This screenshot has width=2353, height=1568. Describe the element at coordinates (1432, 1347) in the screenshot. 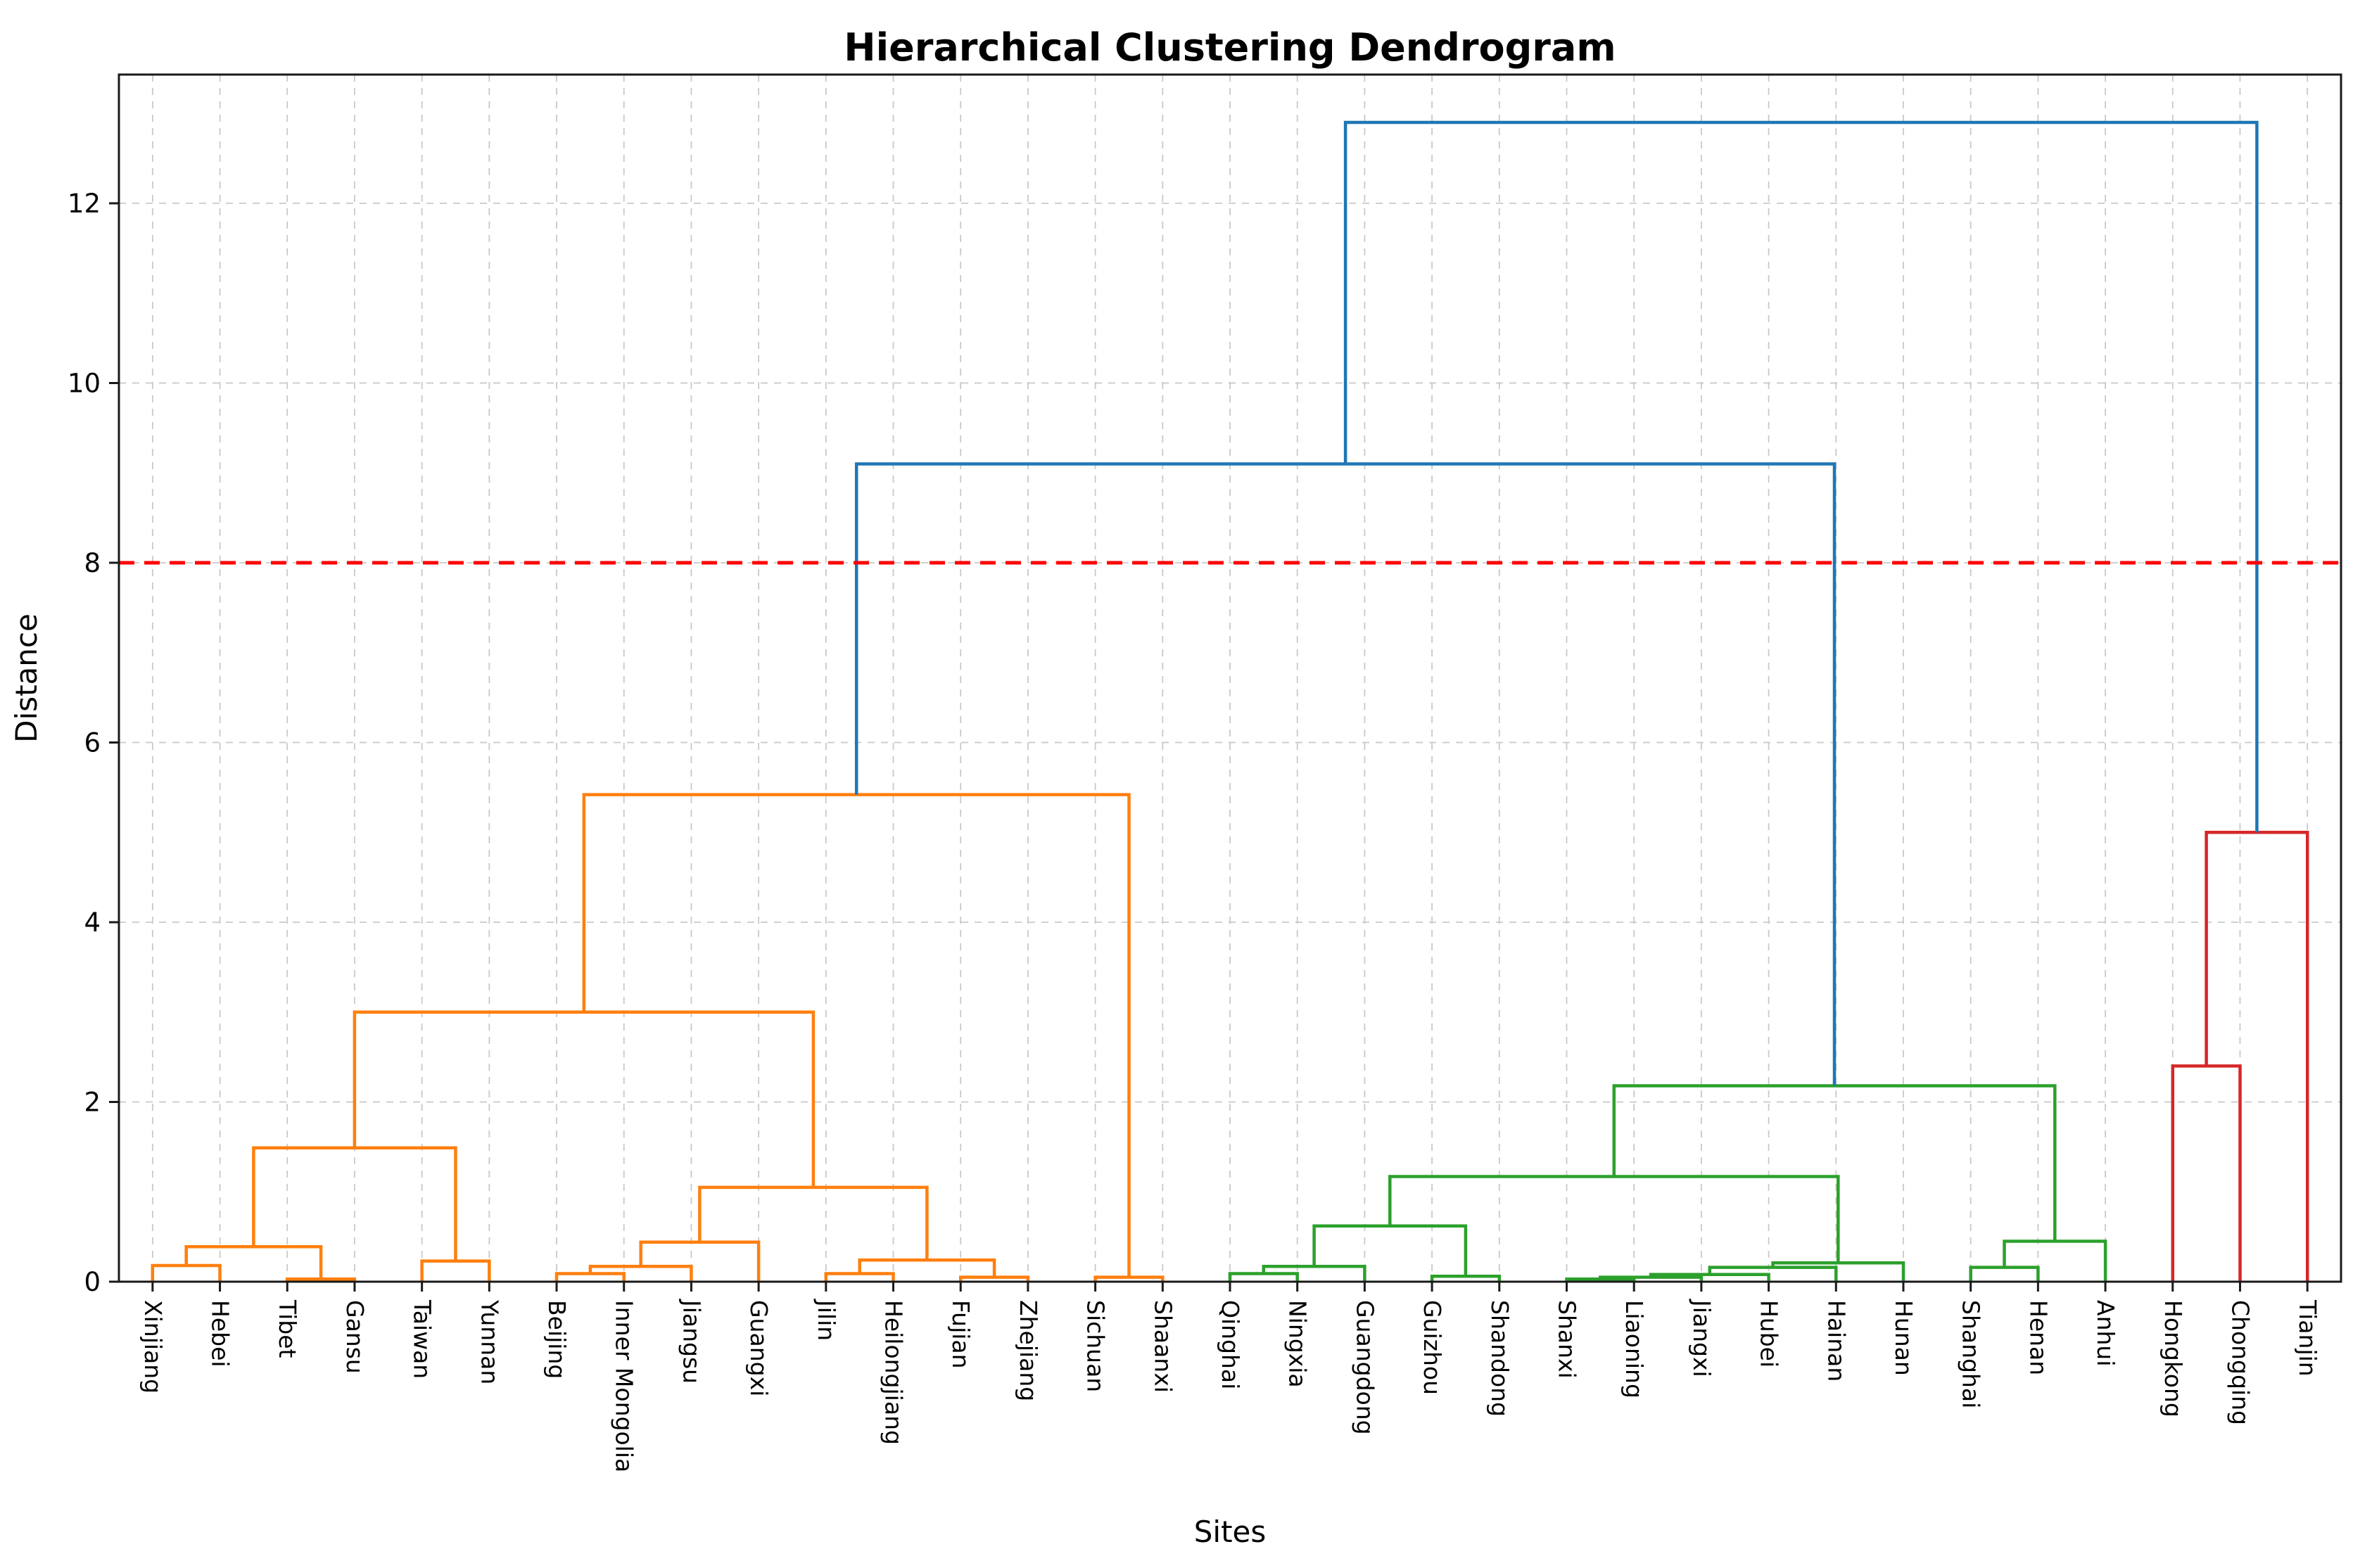

I see `leaf-label: Guizhou` at that location.